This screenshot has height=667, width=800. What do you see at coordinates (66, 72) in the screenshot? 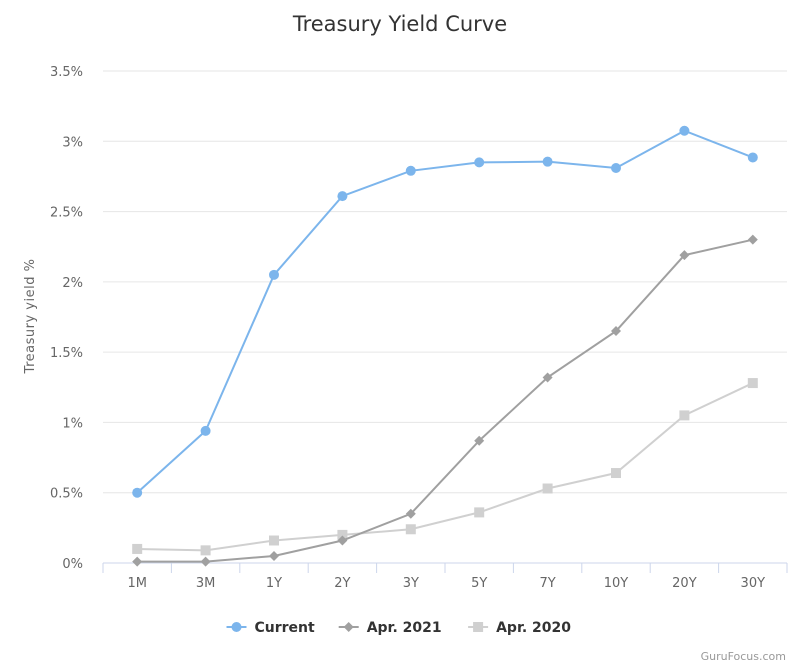
I see `y-tick-label: 3.5%` at bounding box center [66, 72].